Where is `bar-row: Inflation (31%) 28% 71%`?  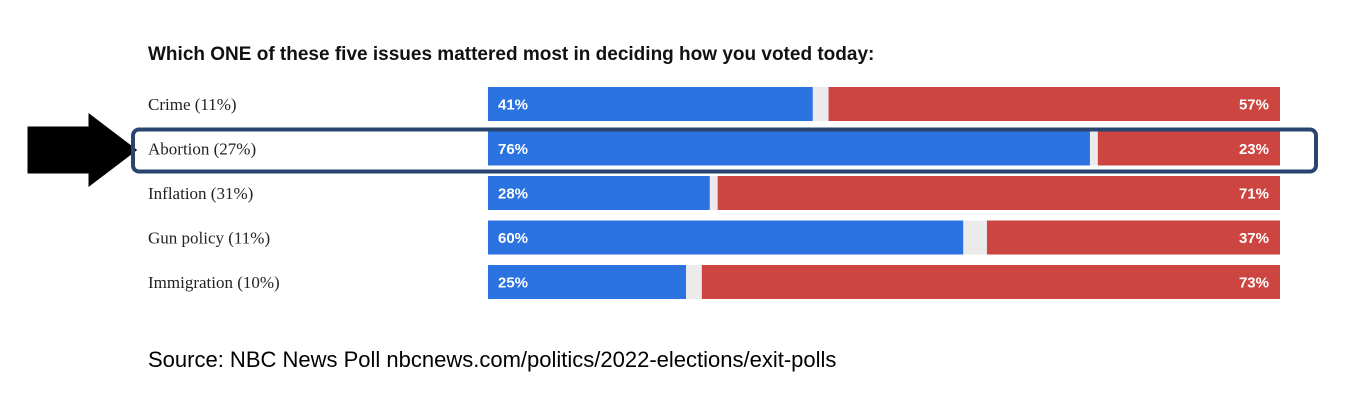 bar-row: Inflation (31%) 28% 71% is located at coordinates (714, 193).